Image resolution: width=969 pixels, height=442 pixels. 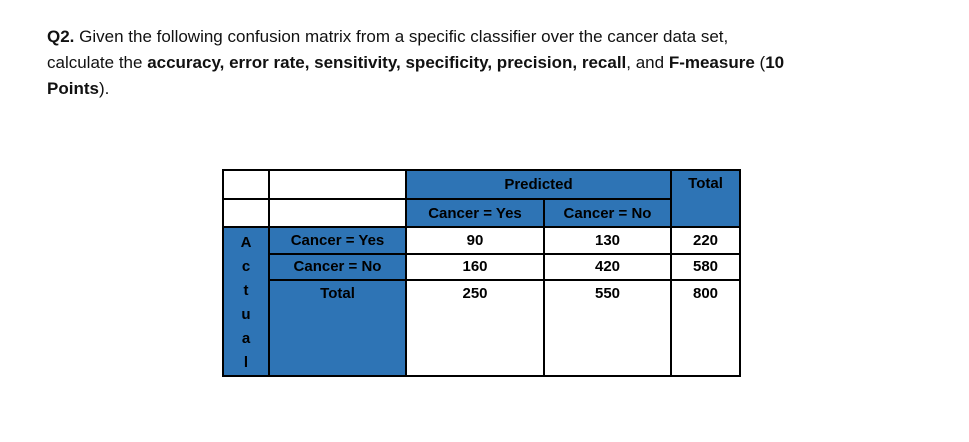 I want to click on cell-no-total: 580, so click(x=705, y=267).